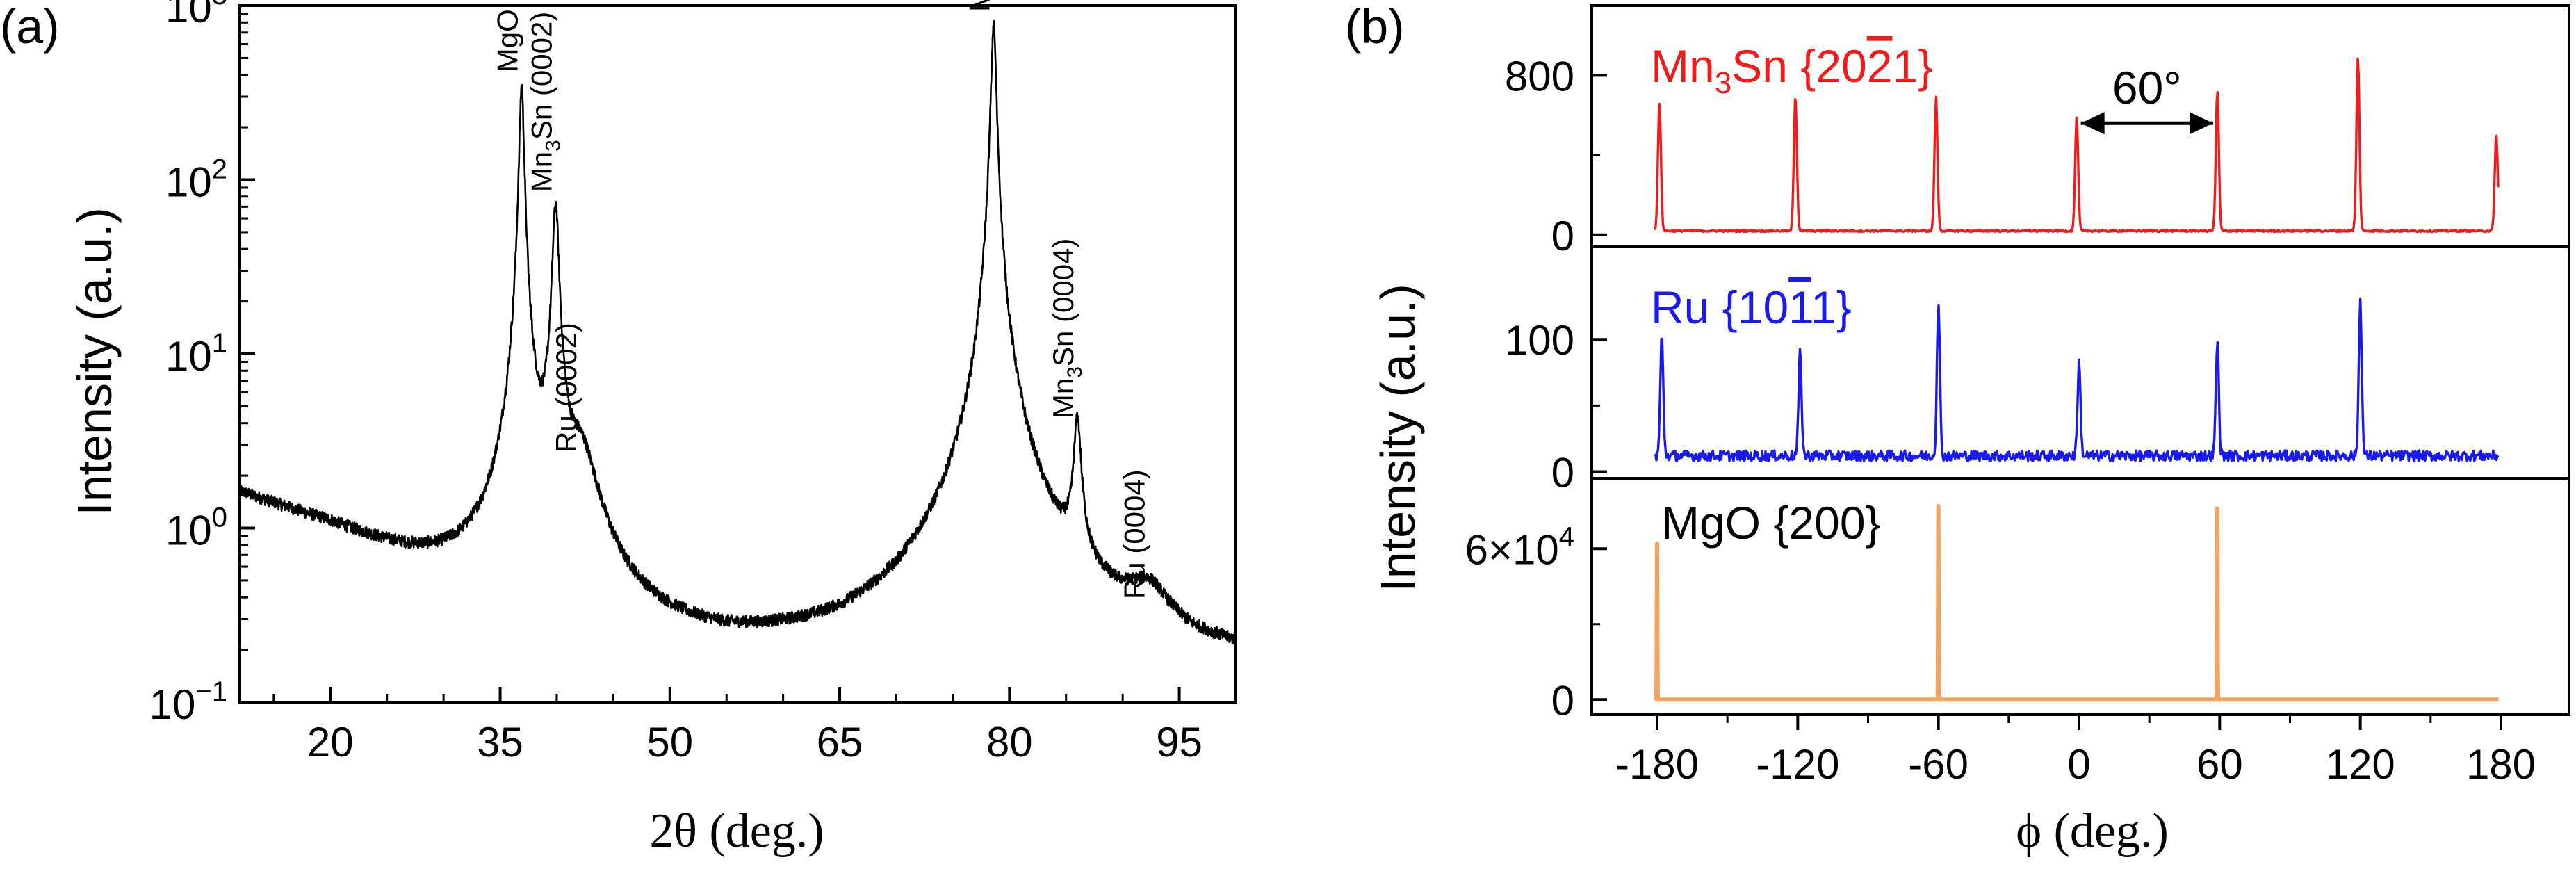  Describe the element at coordinates (544, 102) in the screenshot. I see `panel-a-peak-label: Mn3Sn (0002)` at that location.